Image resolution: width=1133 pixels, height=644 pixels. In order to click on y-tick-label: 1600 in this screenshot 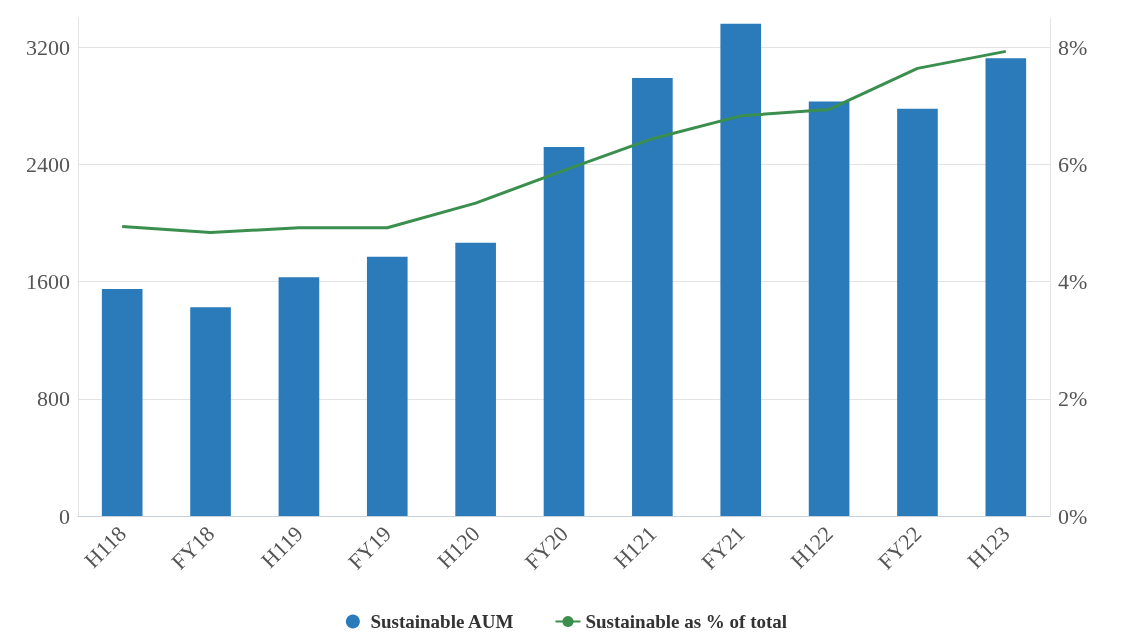, I will do `click(48, 282)`.